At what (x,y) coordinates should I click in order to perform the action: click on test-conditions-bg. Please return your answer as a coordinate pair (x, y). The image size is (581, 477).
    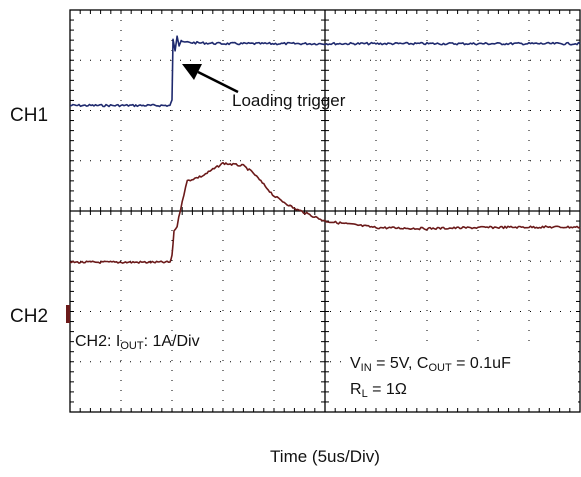
    Looking at the image, I should click on (462, 375).